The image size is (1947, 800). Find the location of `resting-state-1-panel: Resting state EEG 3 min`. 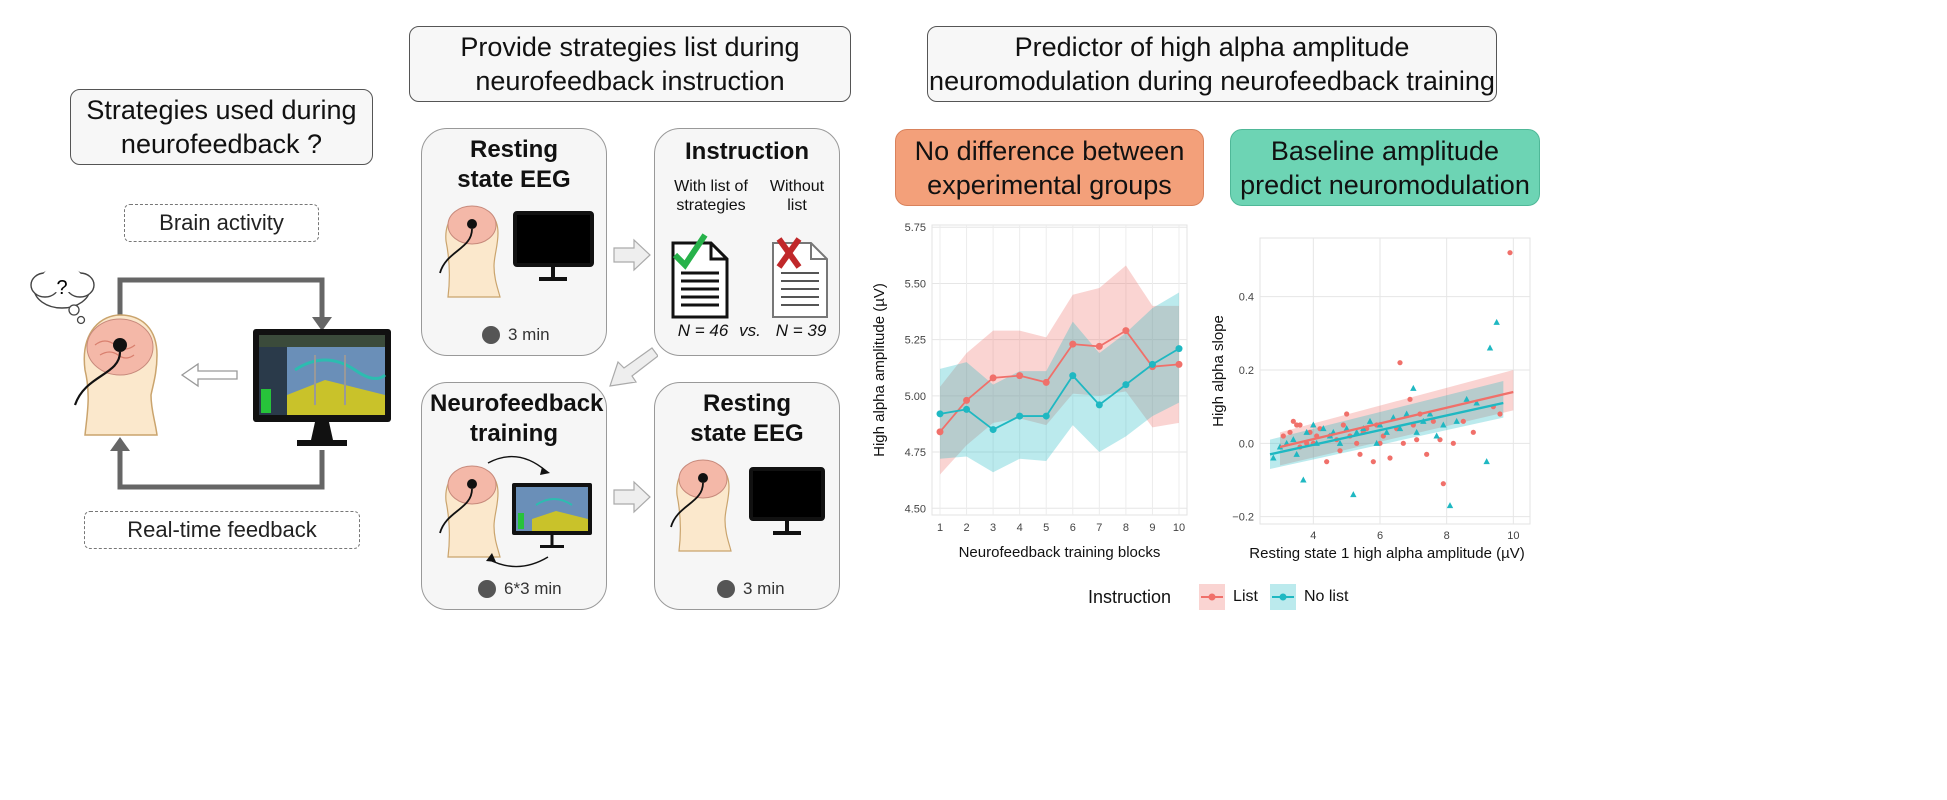

resting-state-1-panel: Resting state EEG 3 min is located at coordinates (514, 242).